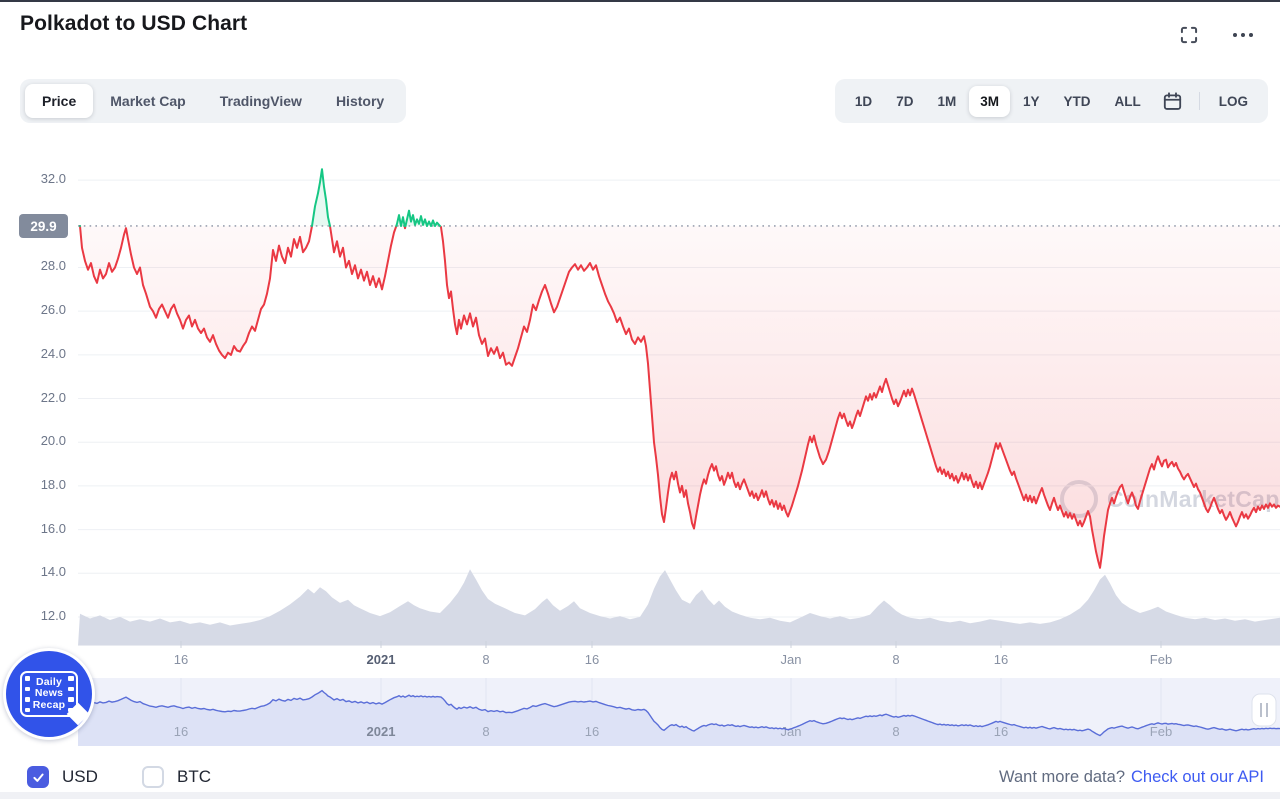 The width and height of the screenshot is (1280, 799). I want to click on navigator-line, so click(679, 713).